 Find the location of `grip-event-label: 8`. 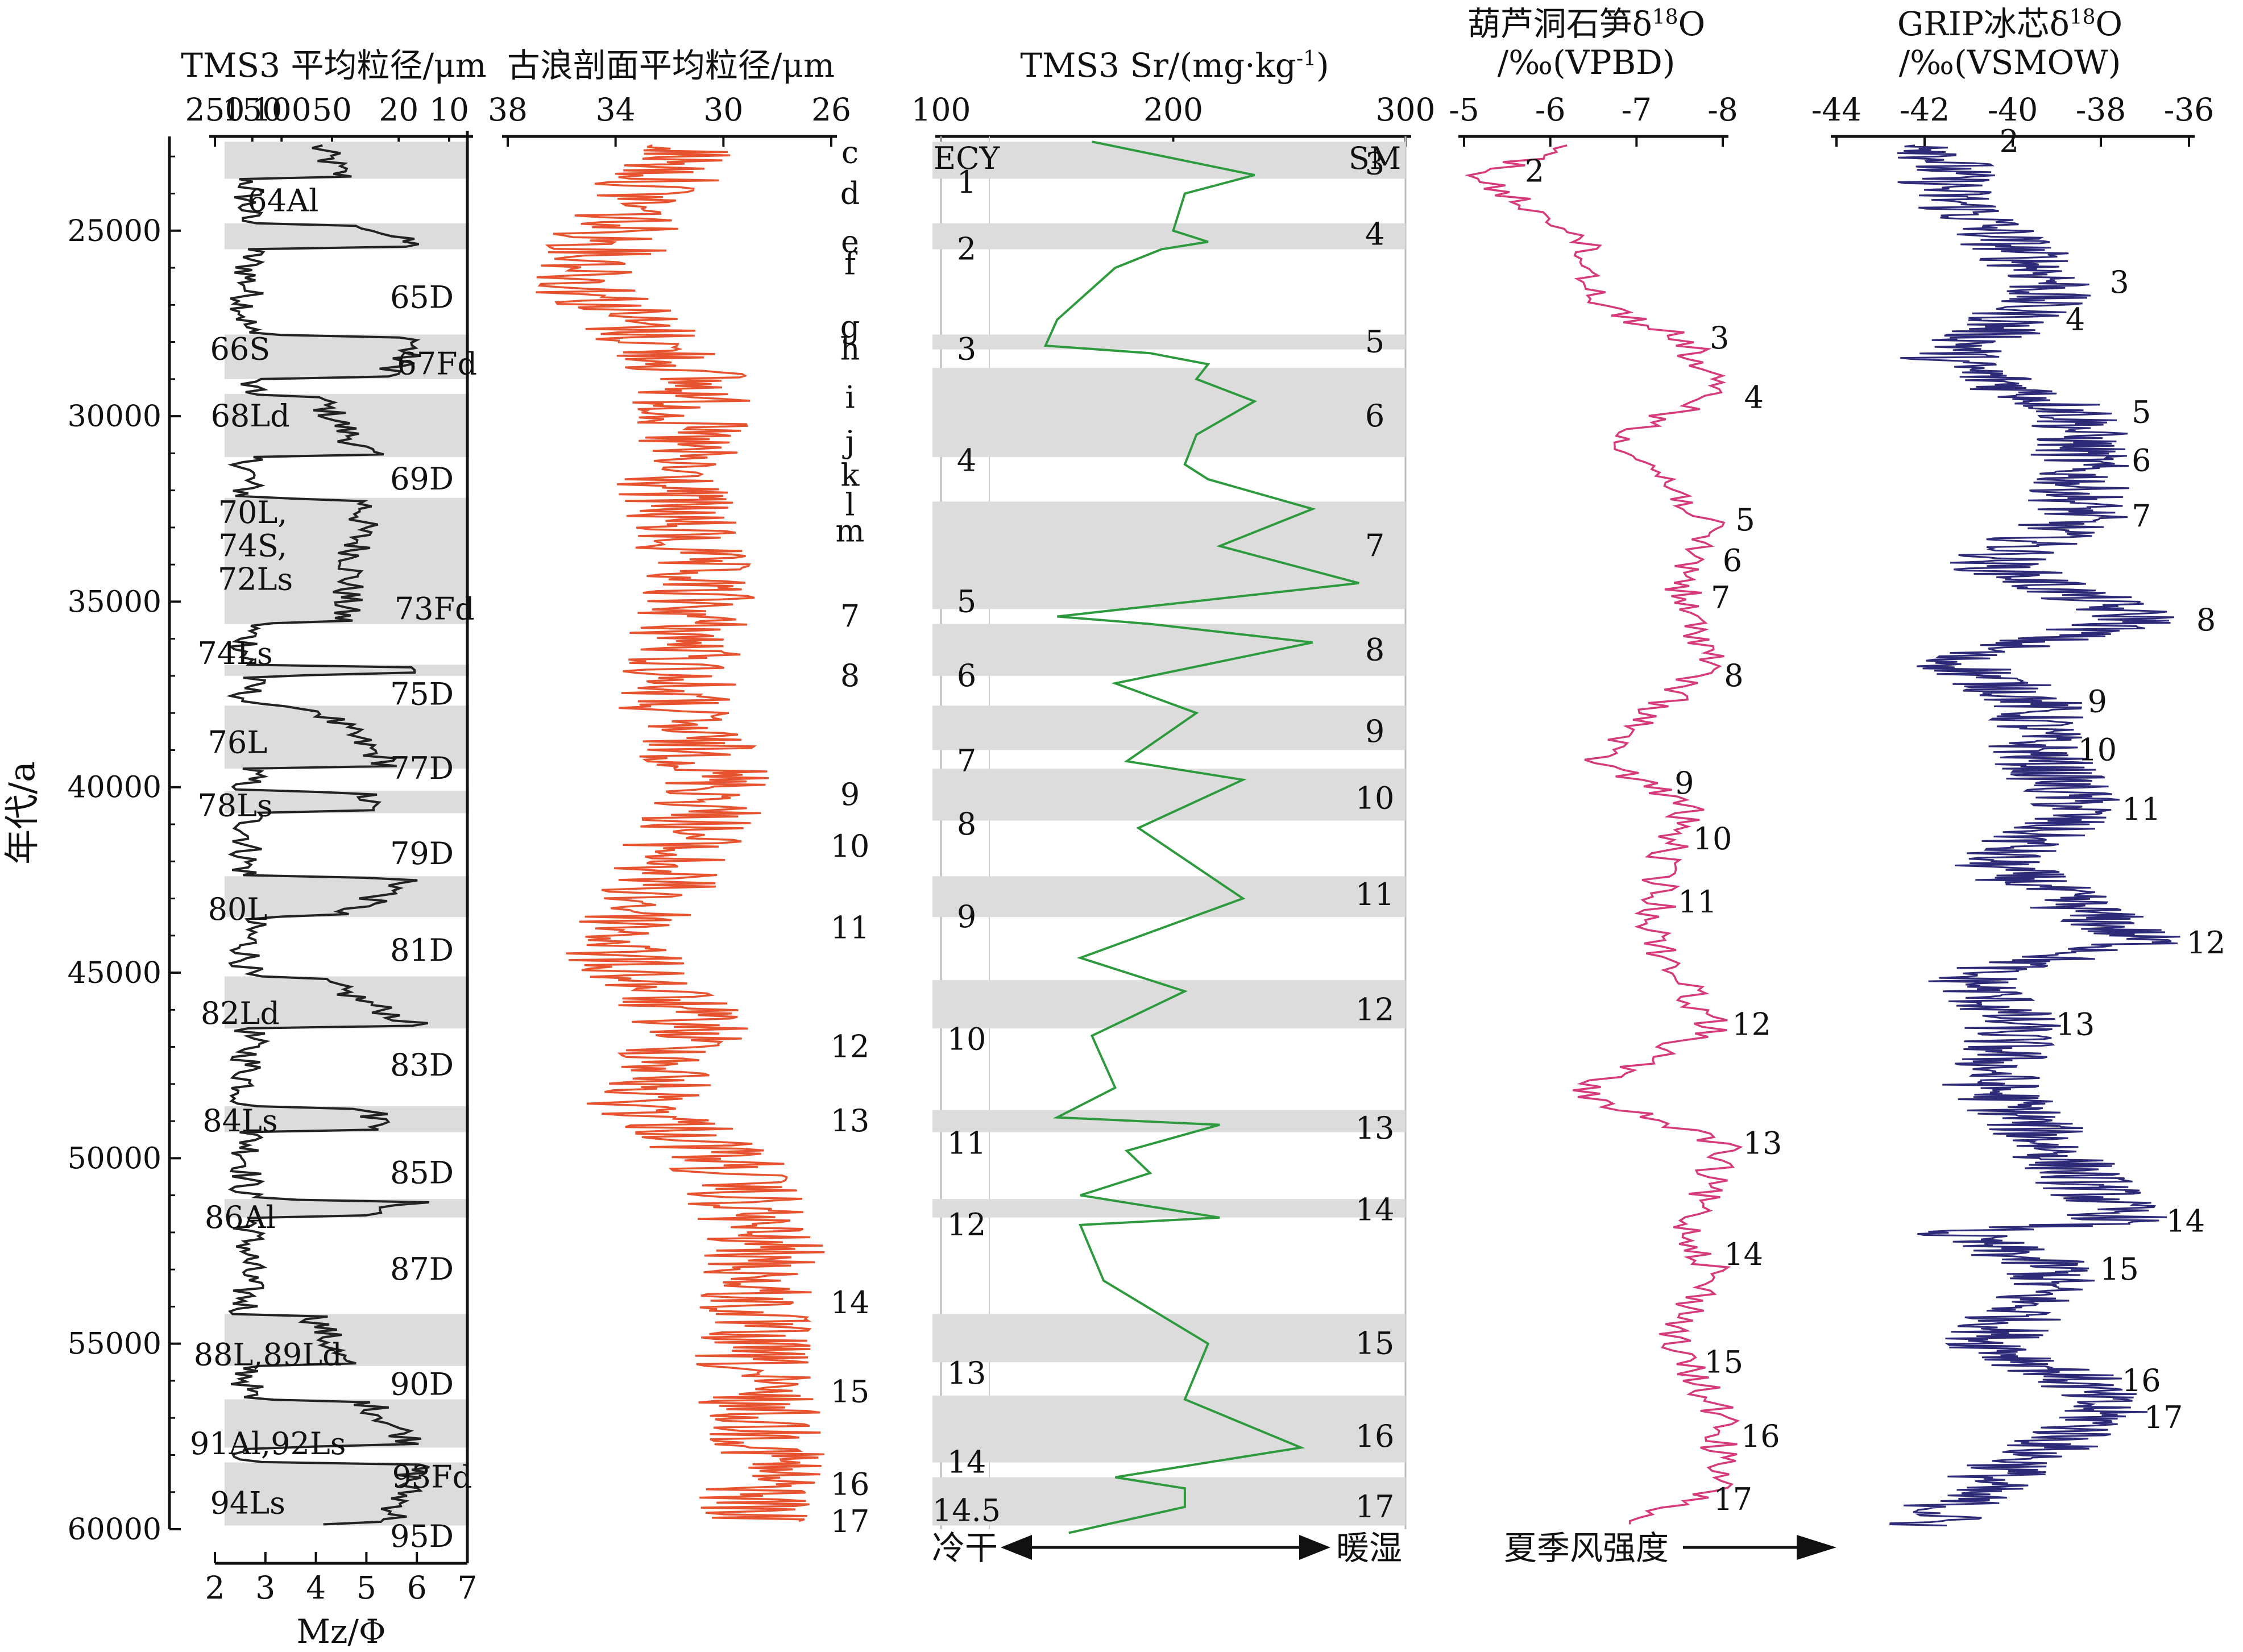

grip-event-label: 8 is located at coordinates (2206, 620).